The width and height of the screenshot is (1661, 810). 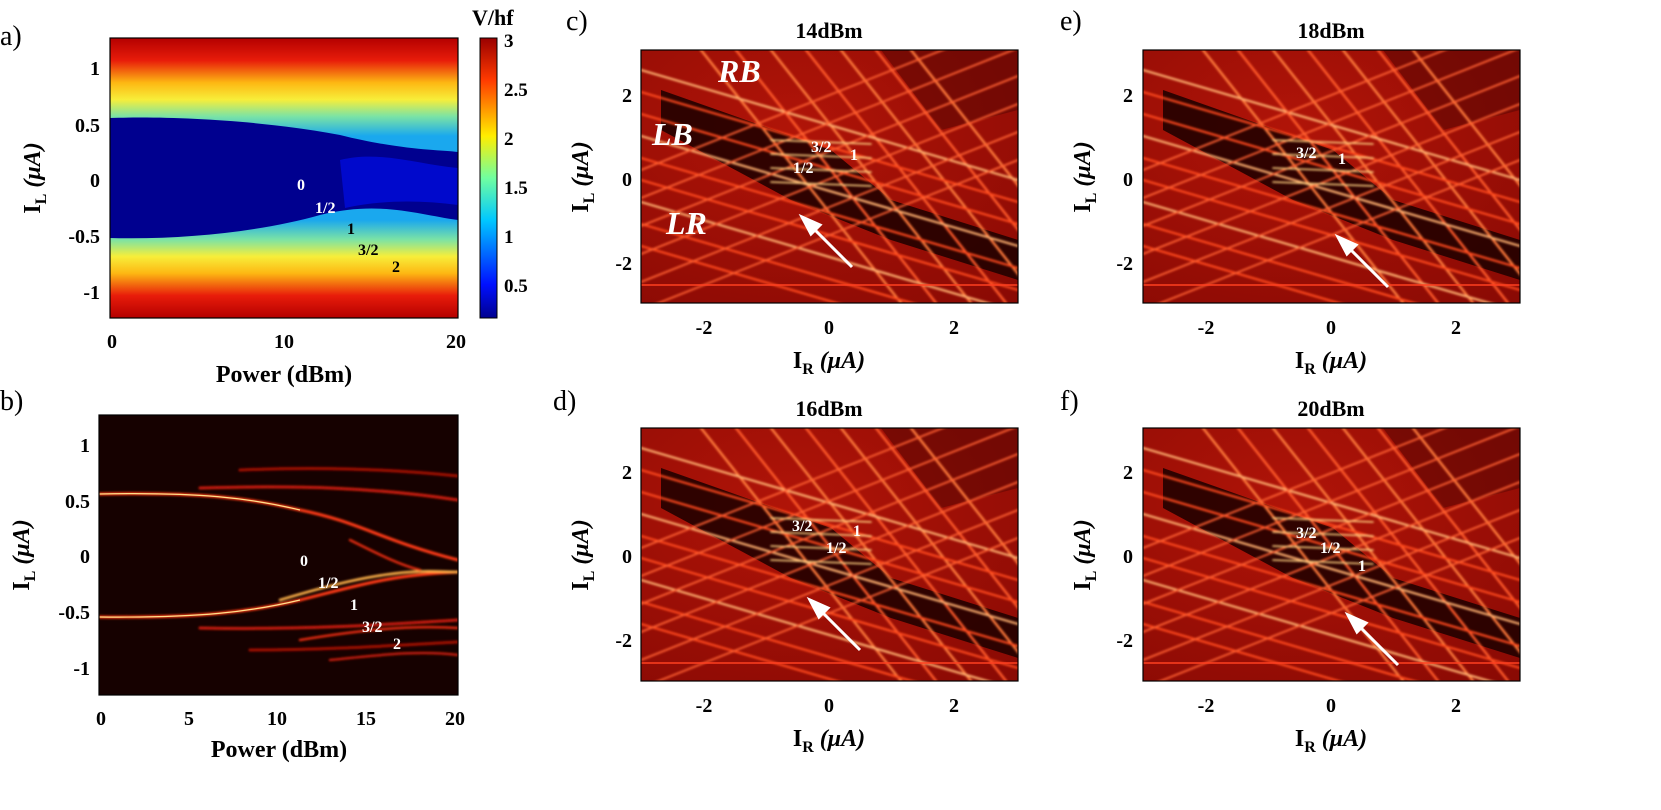 I want to click on panel-e-xtick: -2, so click(x=1206, y=328).